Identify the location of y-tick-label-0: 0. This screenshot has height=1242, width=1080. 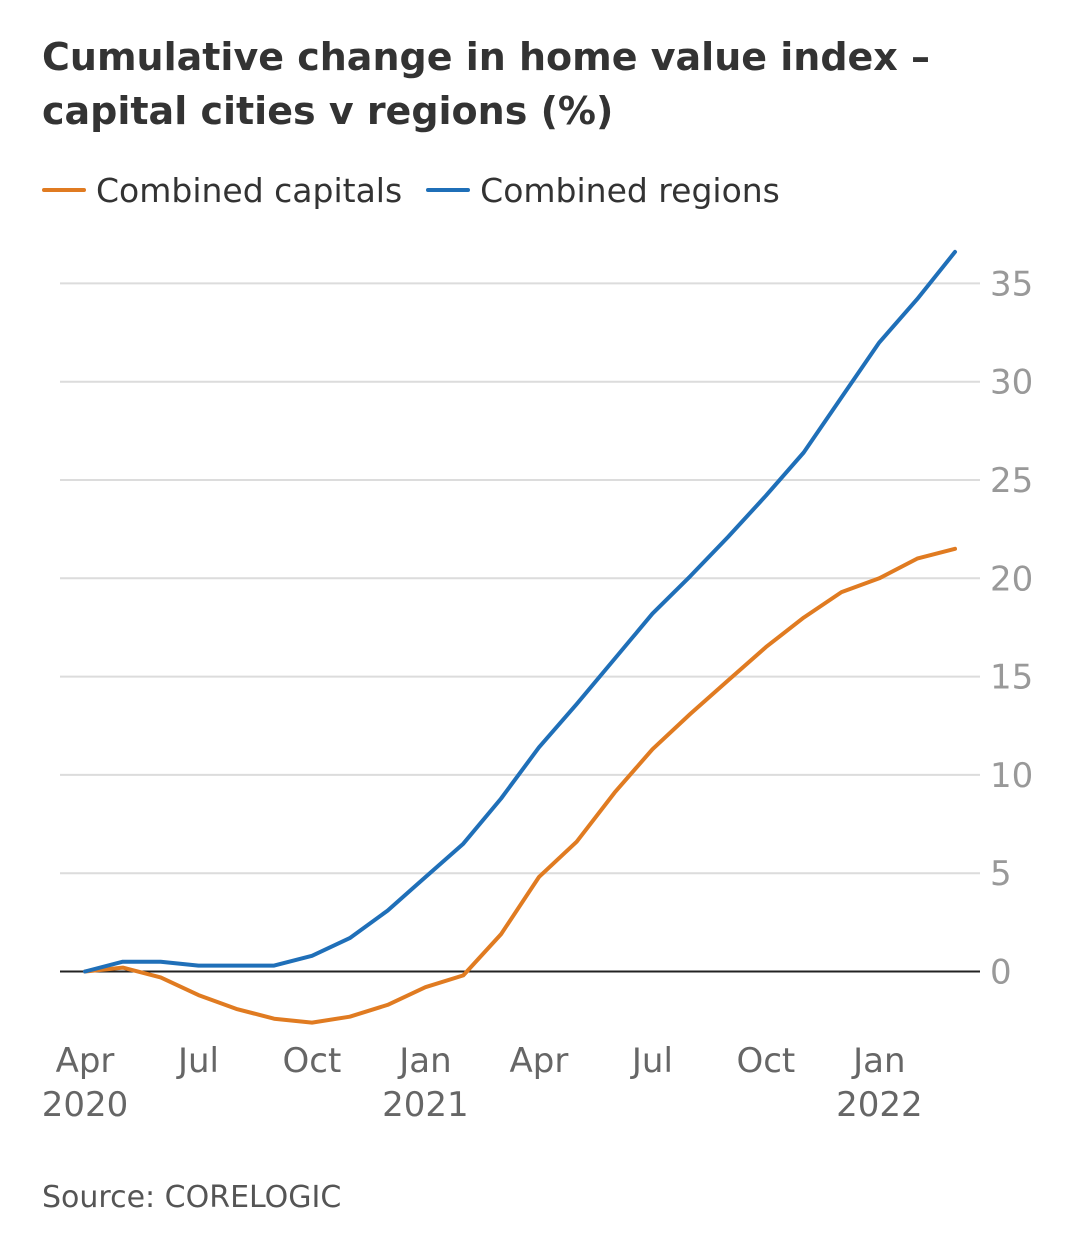
(1001, 973).